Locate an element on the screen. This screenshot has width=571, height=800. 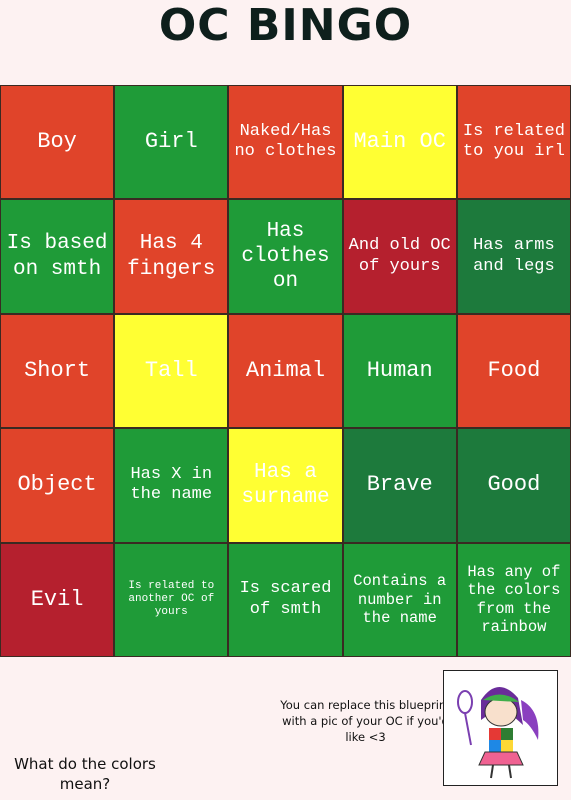
bingo-cell: Is related to another OC of yours is located at coordinates (171, 599).